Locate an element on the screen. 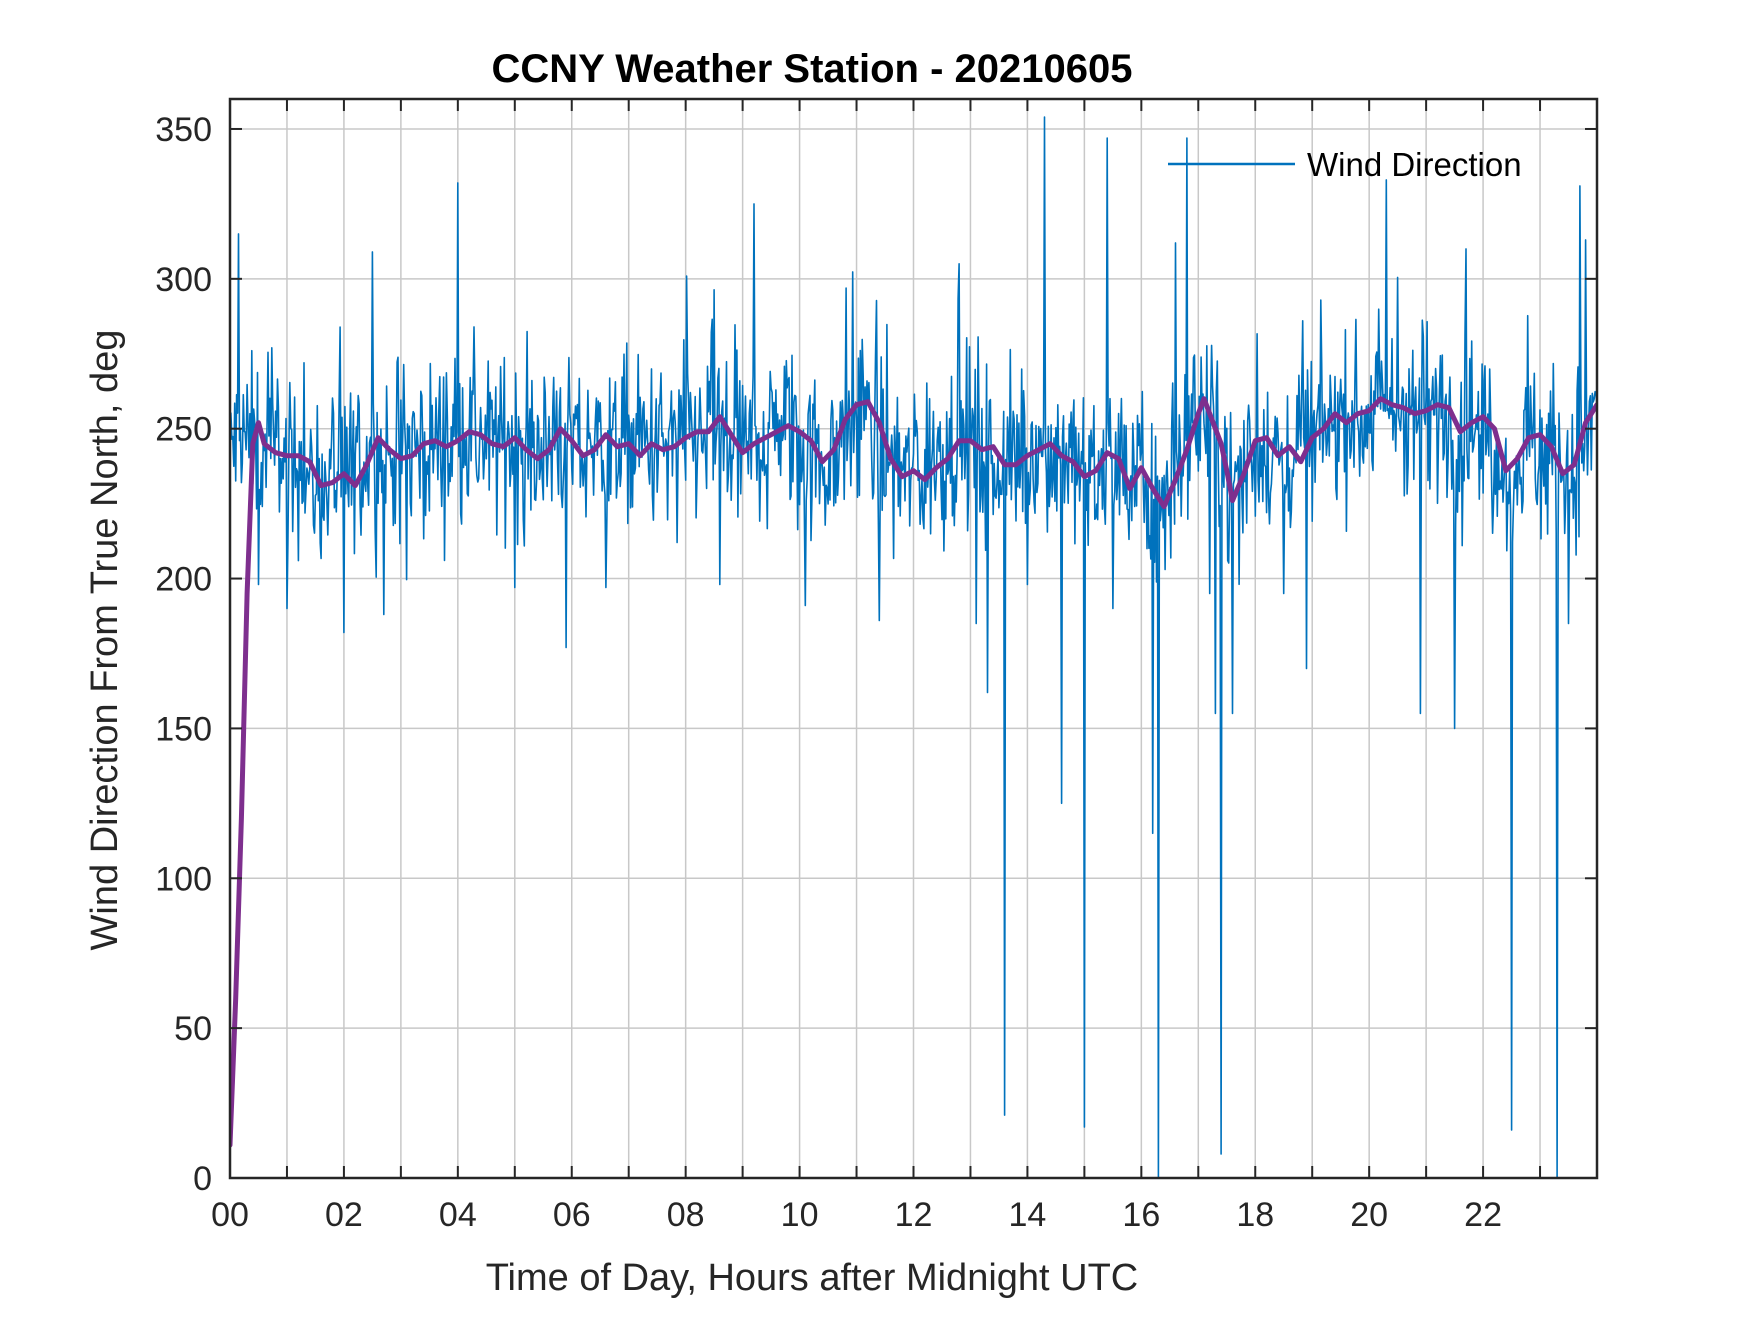 This screenshot has width=1750, height=1318. legend: Wind Direction is located at coordinates (1345, 164).